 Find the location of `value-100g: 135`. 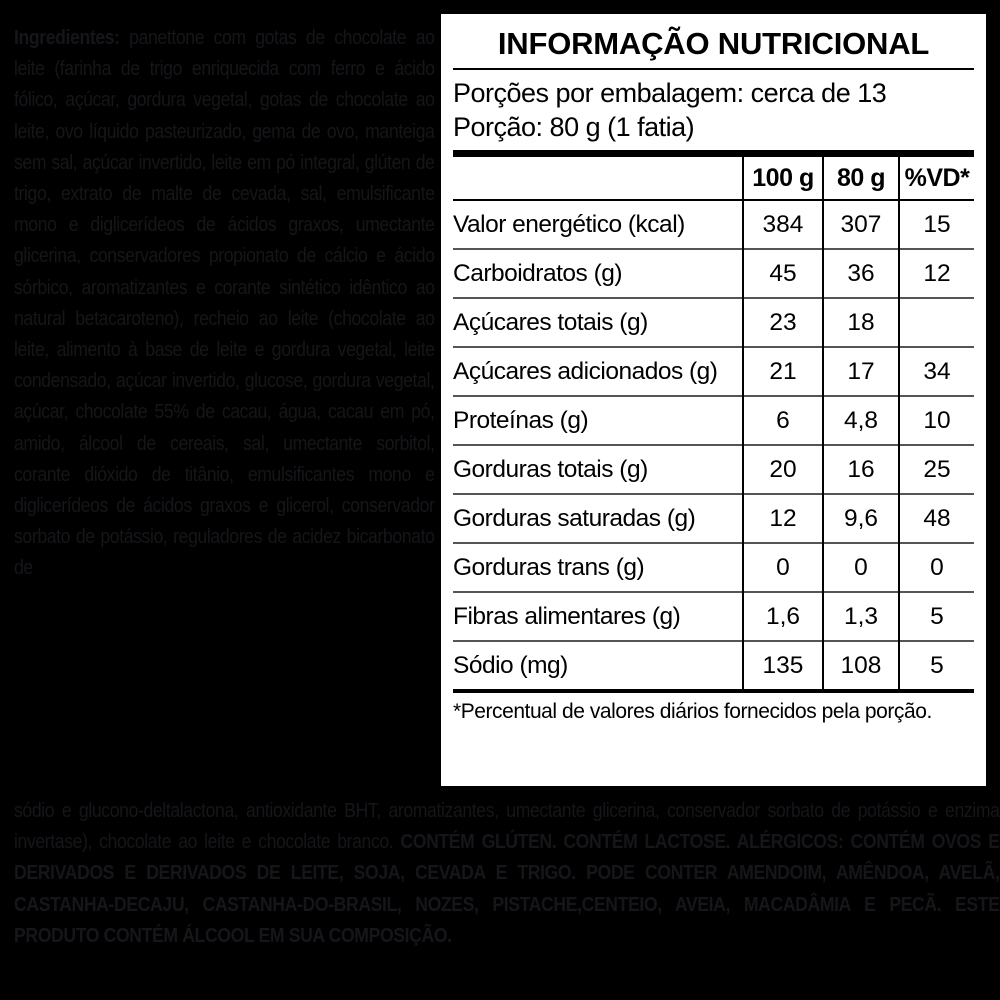

value-100g: 135 is located at coordinates (782, 664).